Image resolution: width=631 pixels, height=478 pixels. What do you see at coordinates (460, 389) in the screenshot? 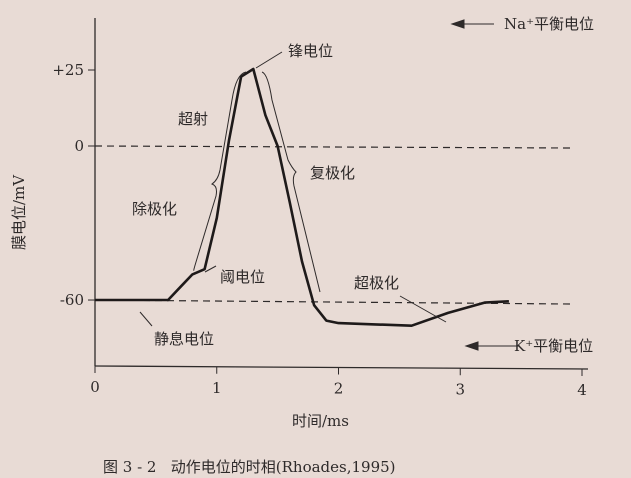
I see `x-tick-label: 3` at bounding box center [460, 389].